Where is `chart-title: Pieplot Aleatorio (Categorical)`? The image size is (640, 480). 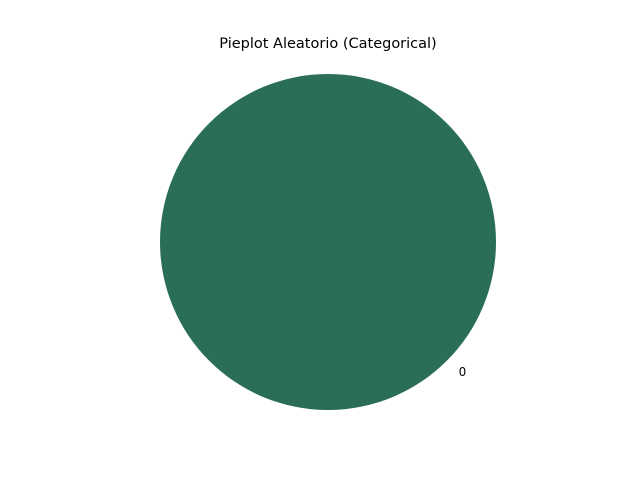 chart-title: Pieplot Aleatorio (Categorical) is located at coordinates (327, 44).